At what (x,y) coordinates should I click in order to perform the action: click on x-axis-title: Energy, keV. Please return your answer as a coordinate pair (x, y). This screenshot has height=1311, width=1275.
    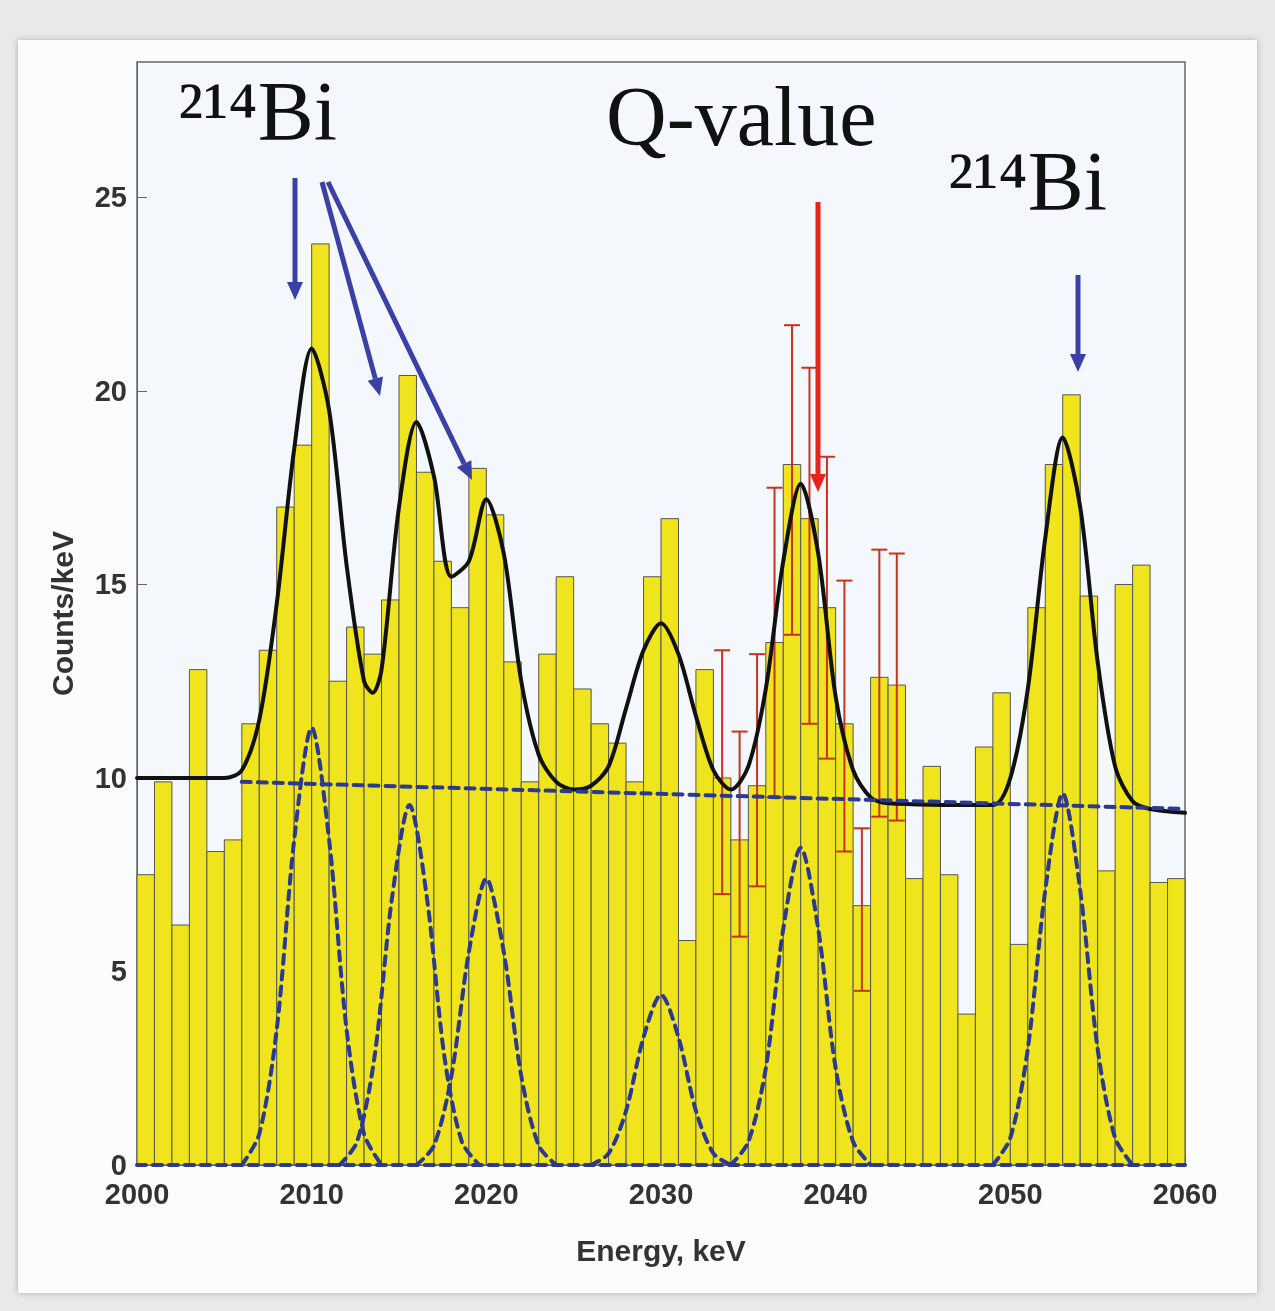
    Looking at the image, I should click on (661, 1250).